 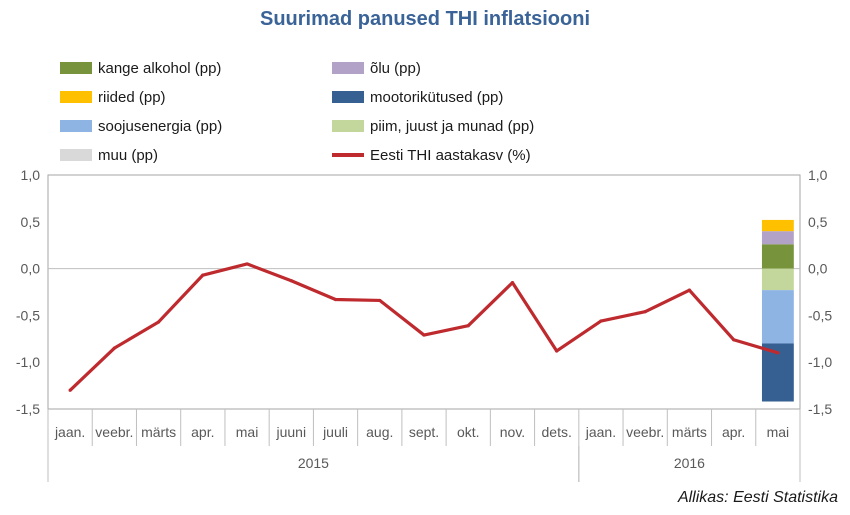 What do you see at coordinates (132, 97) in the screenshot?
I see `legend-label: riided (pp)` at bounding box center [132, 97].